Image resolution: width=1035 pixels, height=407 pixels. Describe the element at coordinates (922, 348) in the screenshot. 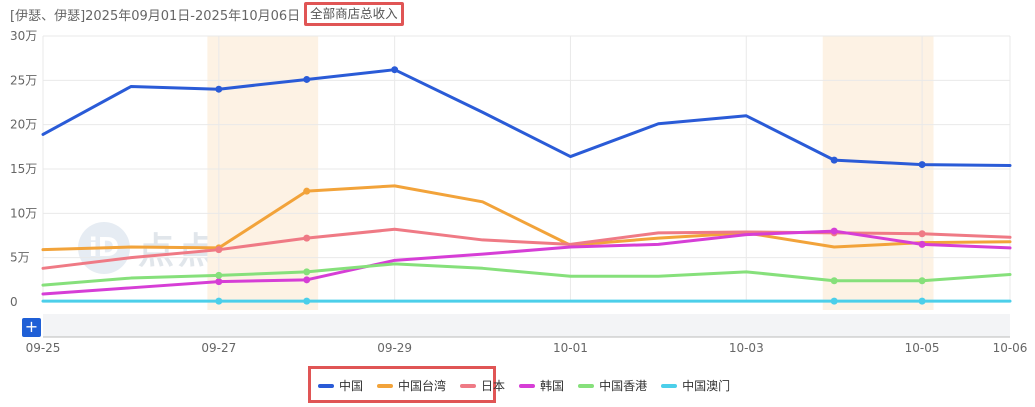

I see `x-tick-label: 10-05` at that location.